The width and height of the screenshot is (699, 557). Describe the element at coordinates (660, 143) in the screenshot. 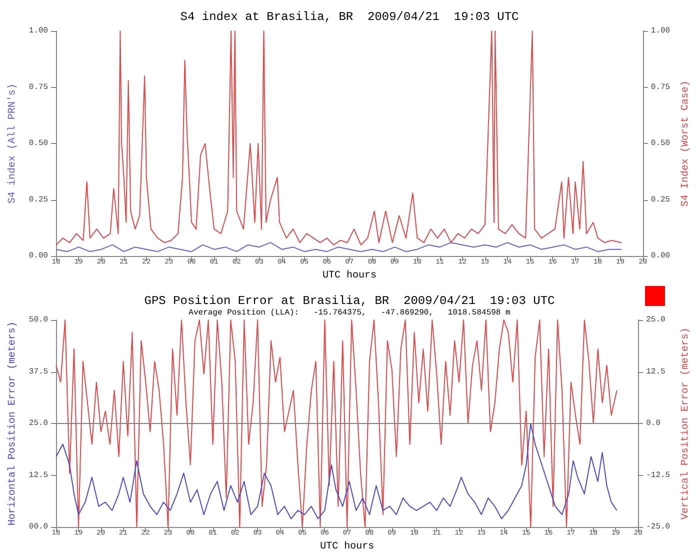

I see `y2-tick-label: 0.50` at that location.